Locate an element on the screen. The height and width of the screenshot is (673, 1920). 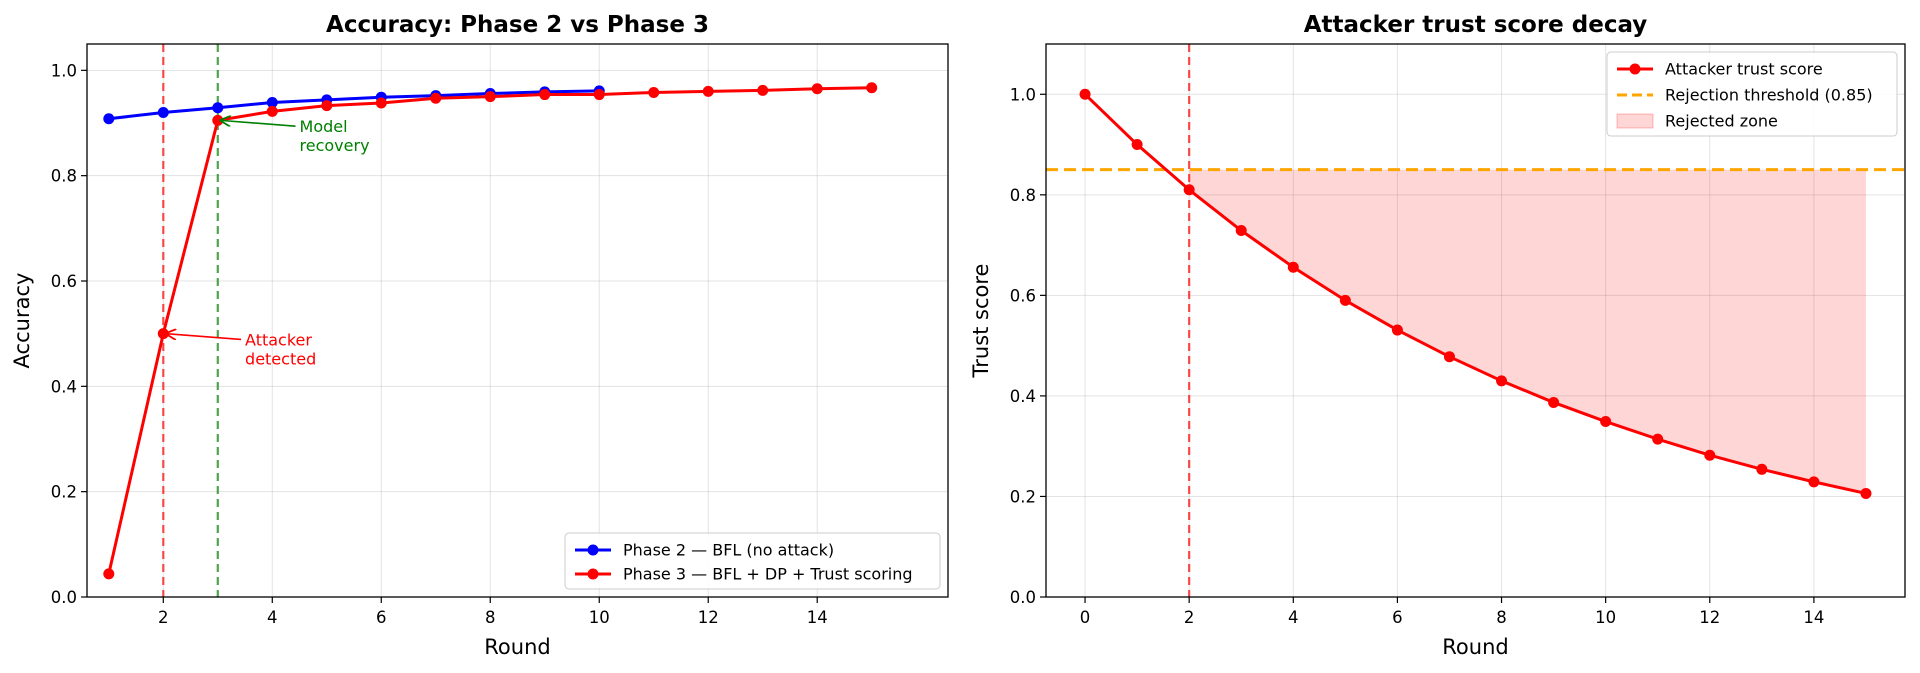
annotation-text: detected is located at coordinates (280, 358).